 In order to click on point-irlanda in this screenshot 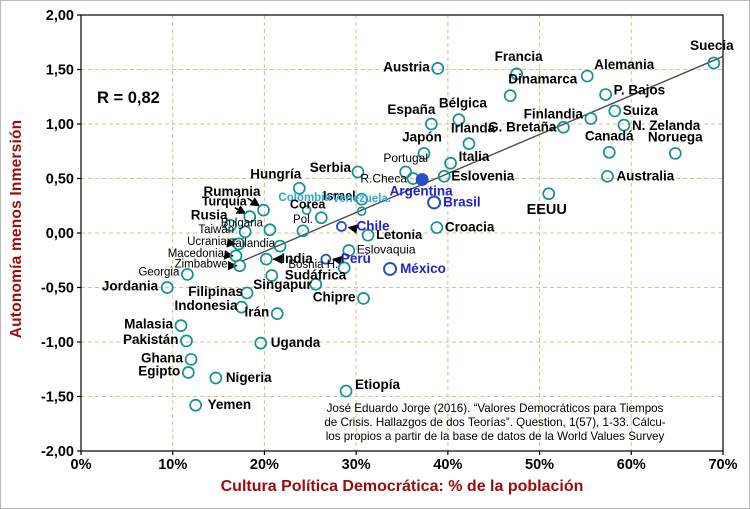, I will do `click(469, 143)`.